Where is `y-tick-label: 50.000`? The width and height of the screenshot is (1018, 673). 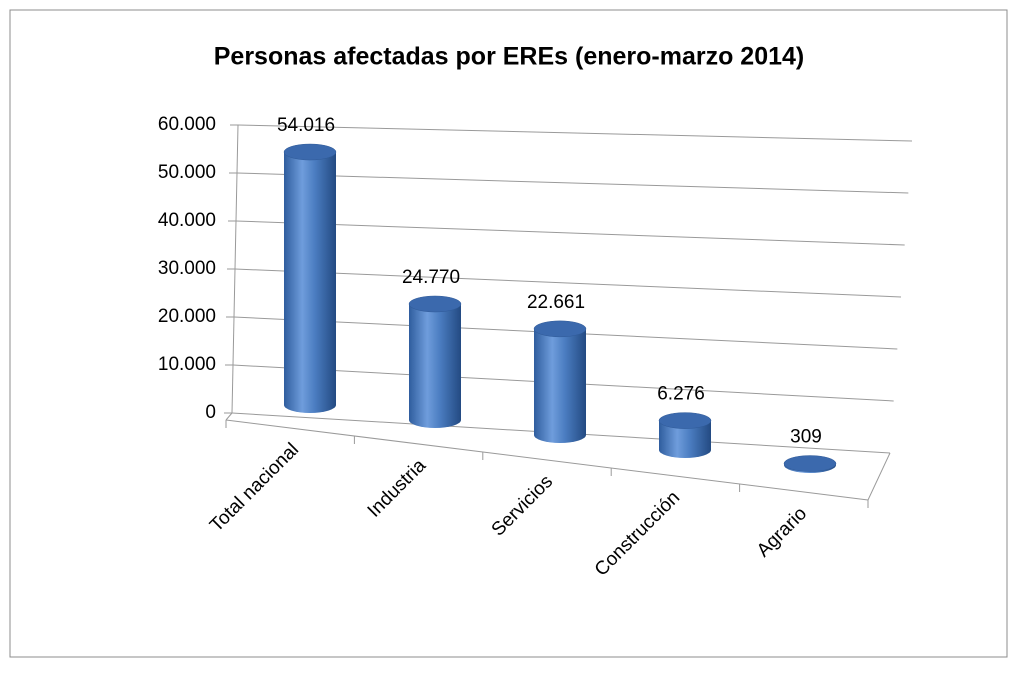 y-tick-label: 50.000 is located at coordinates (187, 172).